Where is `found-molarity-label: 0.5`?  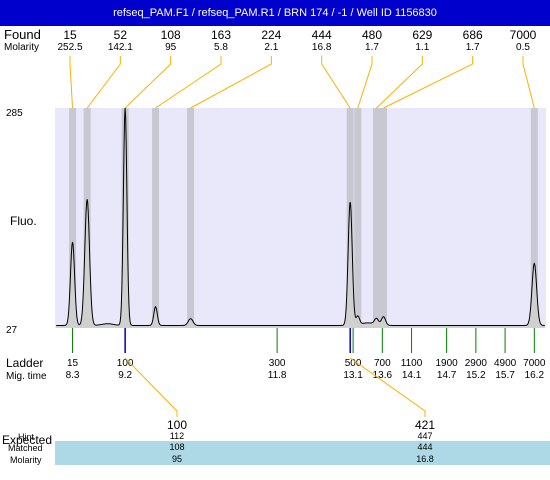
found-molarity-label: 0.5 is located at coordinates (523, 47).